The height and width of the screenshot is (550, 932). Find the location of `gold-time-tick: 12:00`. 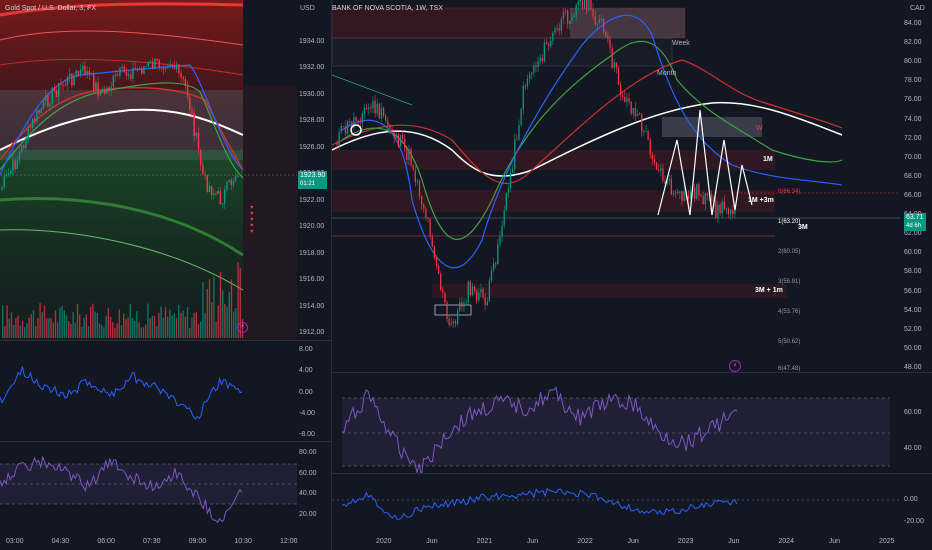

gold-time-tick: 12:00 is located at coordinates (289, 541).